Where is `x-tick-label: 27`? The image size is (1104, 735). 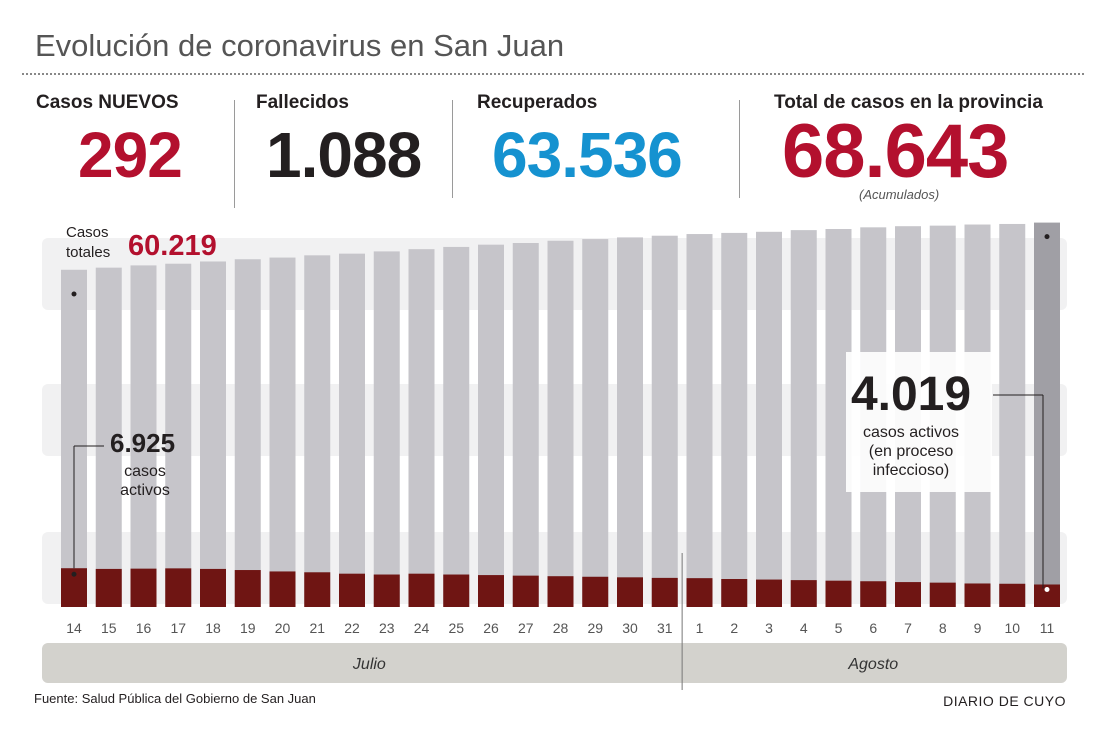 x-tick-label: 27 is located at coordinates (526, 628).